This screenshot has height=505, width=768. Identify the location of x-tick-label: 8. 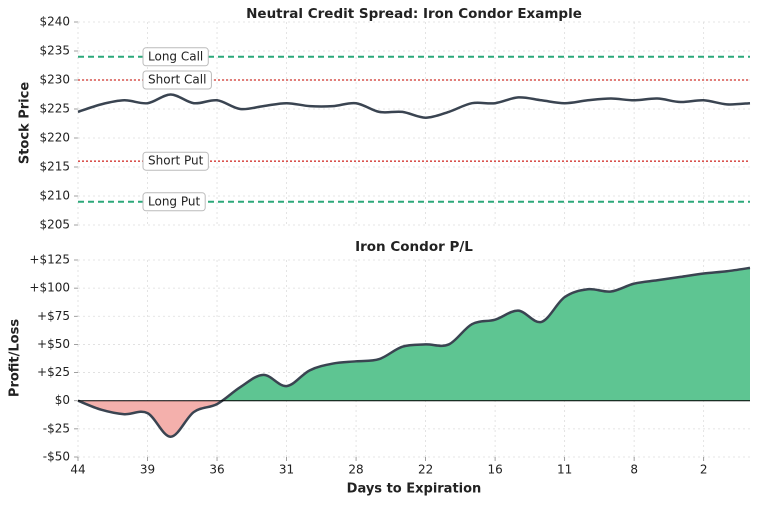
(634, 470).